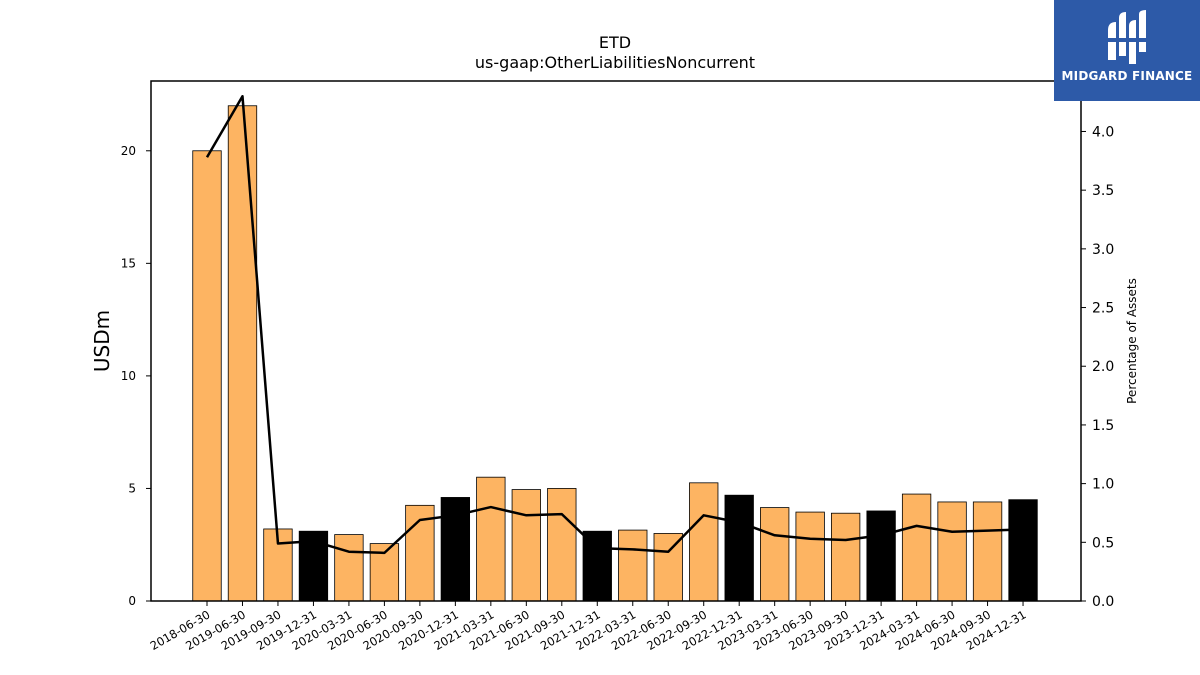 The image size is (1200, 675). Describe the element at coordinates (1103, 309) in the screenshot. I see `y2-tick-label: 2.5` at that location.